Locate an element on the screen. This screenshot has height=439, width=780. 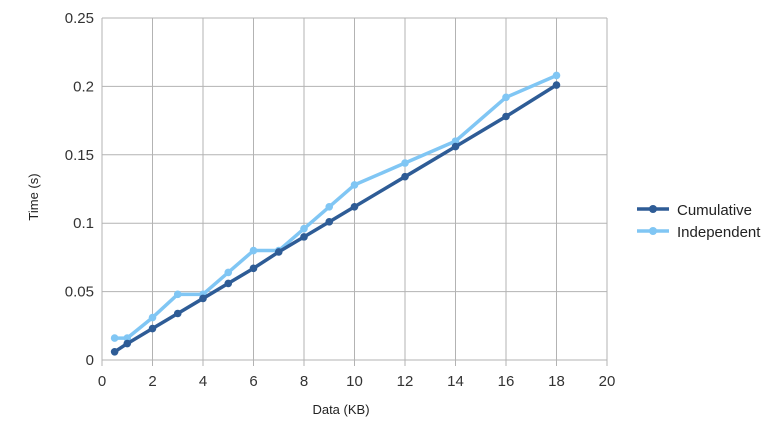
legend-item-independent: Independent is located at coordinates (699, 232).